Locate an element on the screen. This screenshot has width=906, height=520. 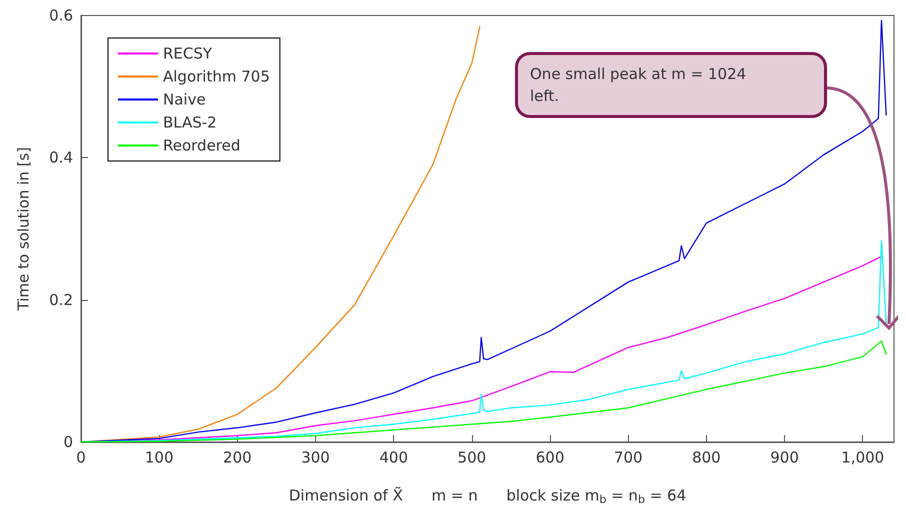
legend-label: Naive is located at coordinates (184, 99).